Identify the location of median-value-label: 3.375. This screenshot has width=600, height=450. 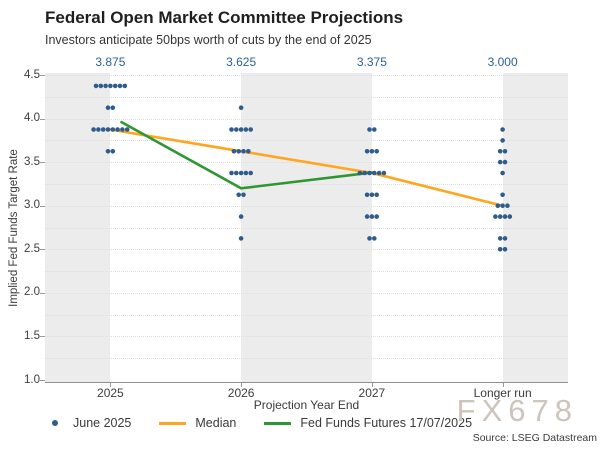
(371, 62).